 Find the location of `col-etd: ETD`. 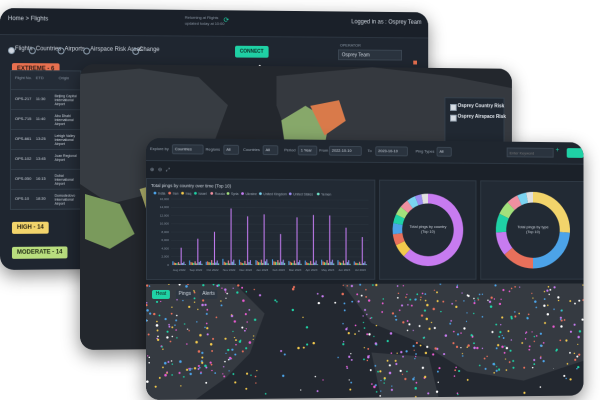

col-etd: ETD is located at coordinates (40, 77).